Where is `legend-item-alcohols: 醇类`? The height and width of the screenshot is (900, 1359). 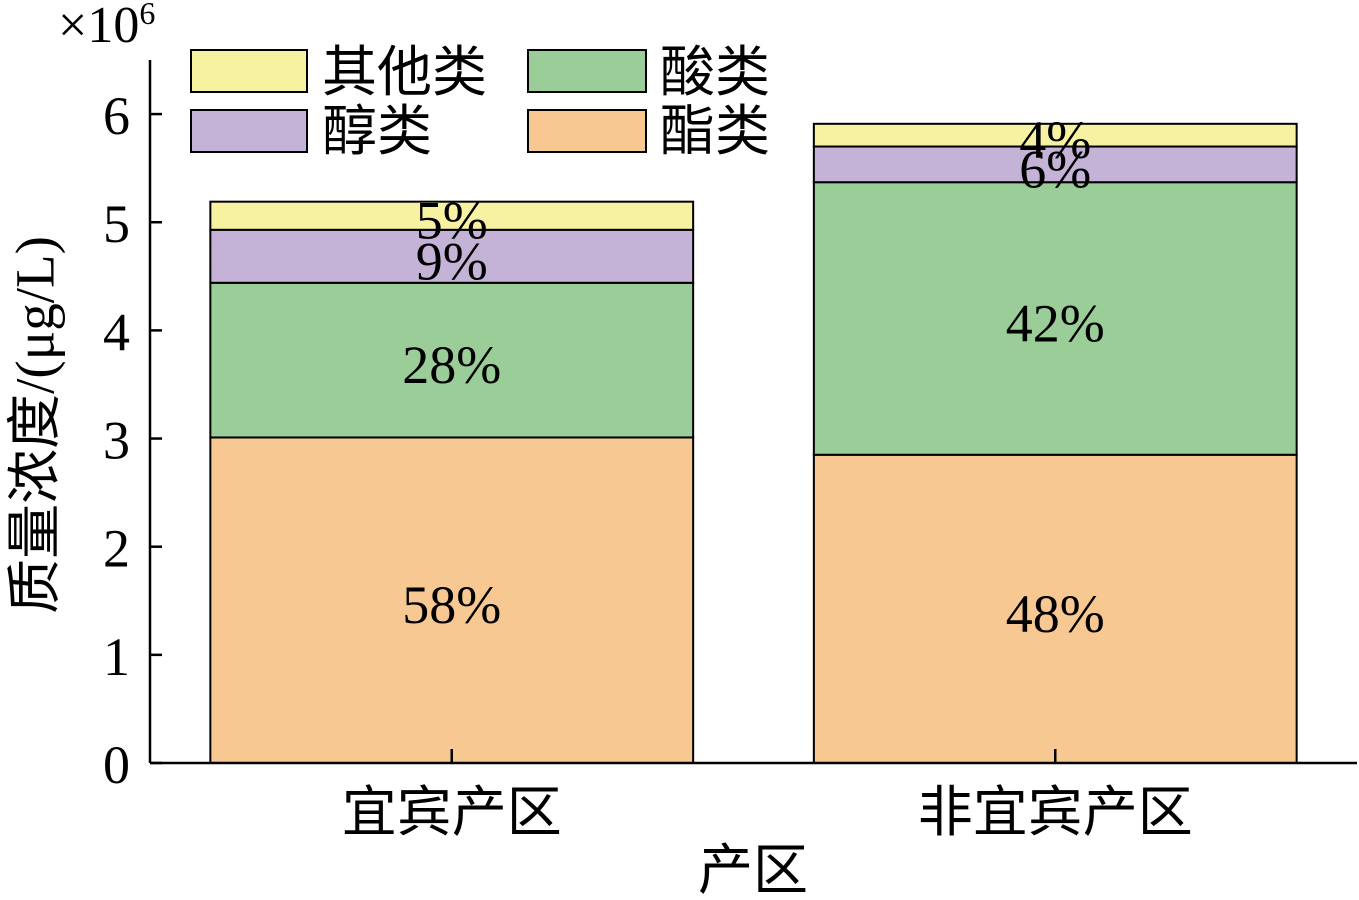
legend-item-alcohols: 醇类 is located at coordinates (311, 131).